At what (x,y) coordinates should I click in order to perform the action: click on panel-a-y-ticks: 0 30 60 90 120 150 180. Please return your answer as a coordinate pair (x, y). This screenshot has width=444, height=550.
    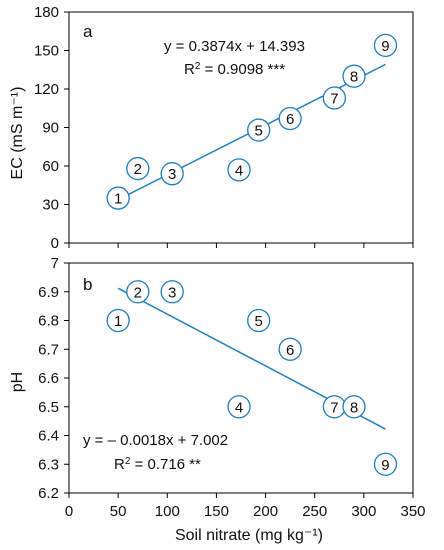
    Looking at the image, I should click on (51, 128).